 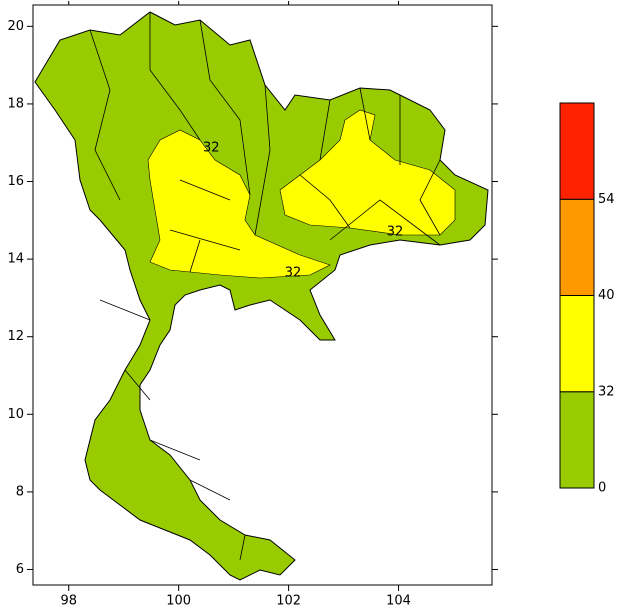 I want to click on lat-tick-label: 18, so click(x=15, y=103).